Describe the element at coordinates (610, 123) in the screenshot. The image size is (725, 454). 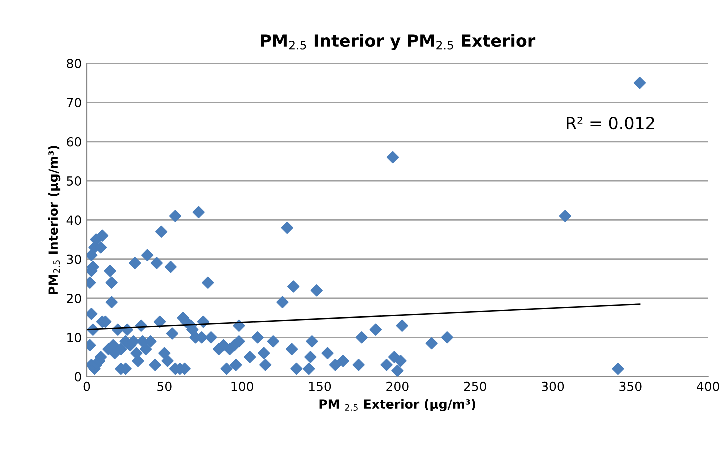
I see `annotation: R² = 0.012` at that location.